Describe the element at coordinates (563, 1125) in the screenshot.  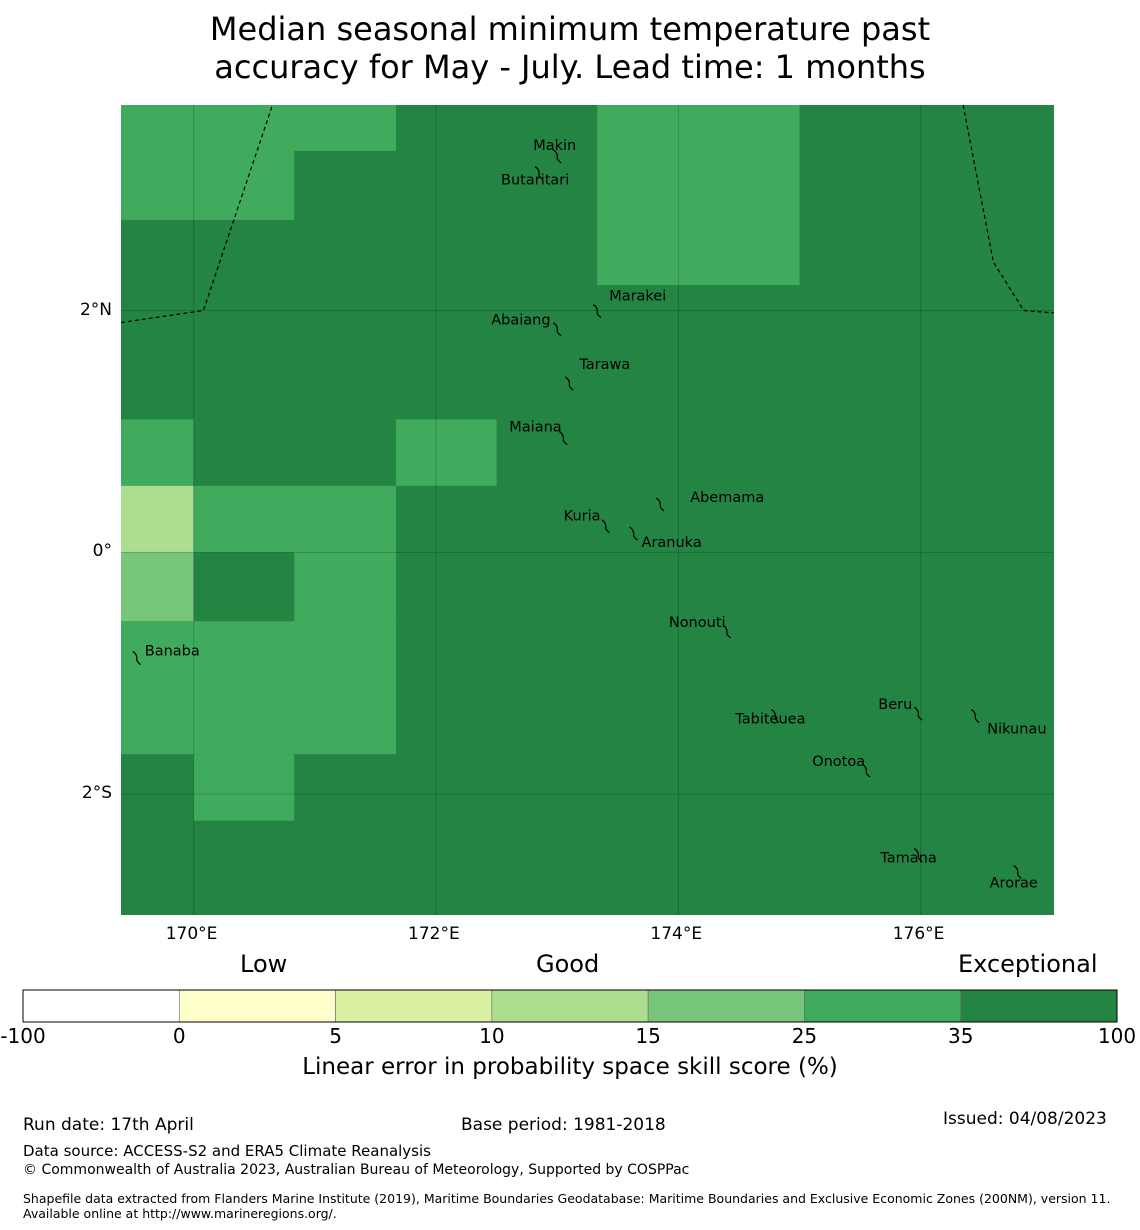
I see `base-period: Base period: 1981-2018` at that location.